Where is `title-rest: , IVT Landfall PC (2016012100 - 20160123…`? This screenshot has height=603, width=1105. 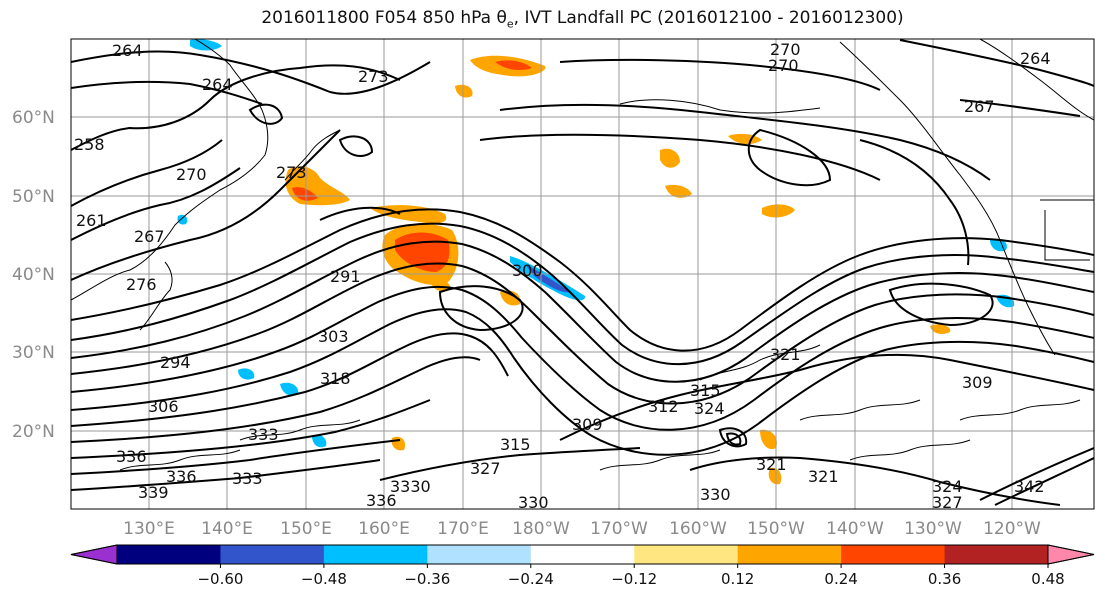 title-rest: , IVT Landfall PC (2016012100 - 20160123… is located at coordinates (708, 18).